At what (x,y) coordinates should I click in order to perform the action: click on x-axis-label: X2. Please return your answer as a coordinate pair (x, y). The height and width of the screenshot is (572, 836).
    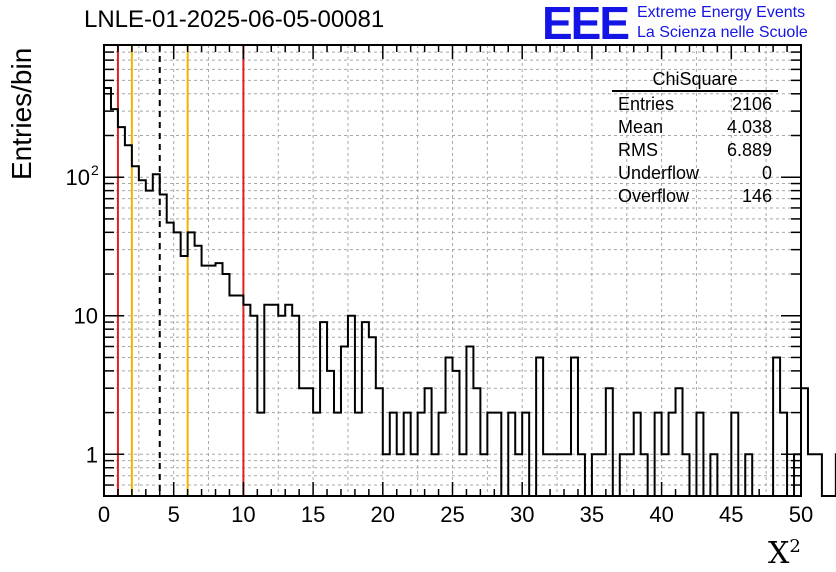
    Looking at the image, I should click on (784, 553).